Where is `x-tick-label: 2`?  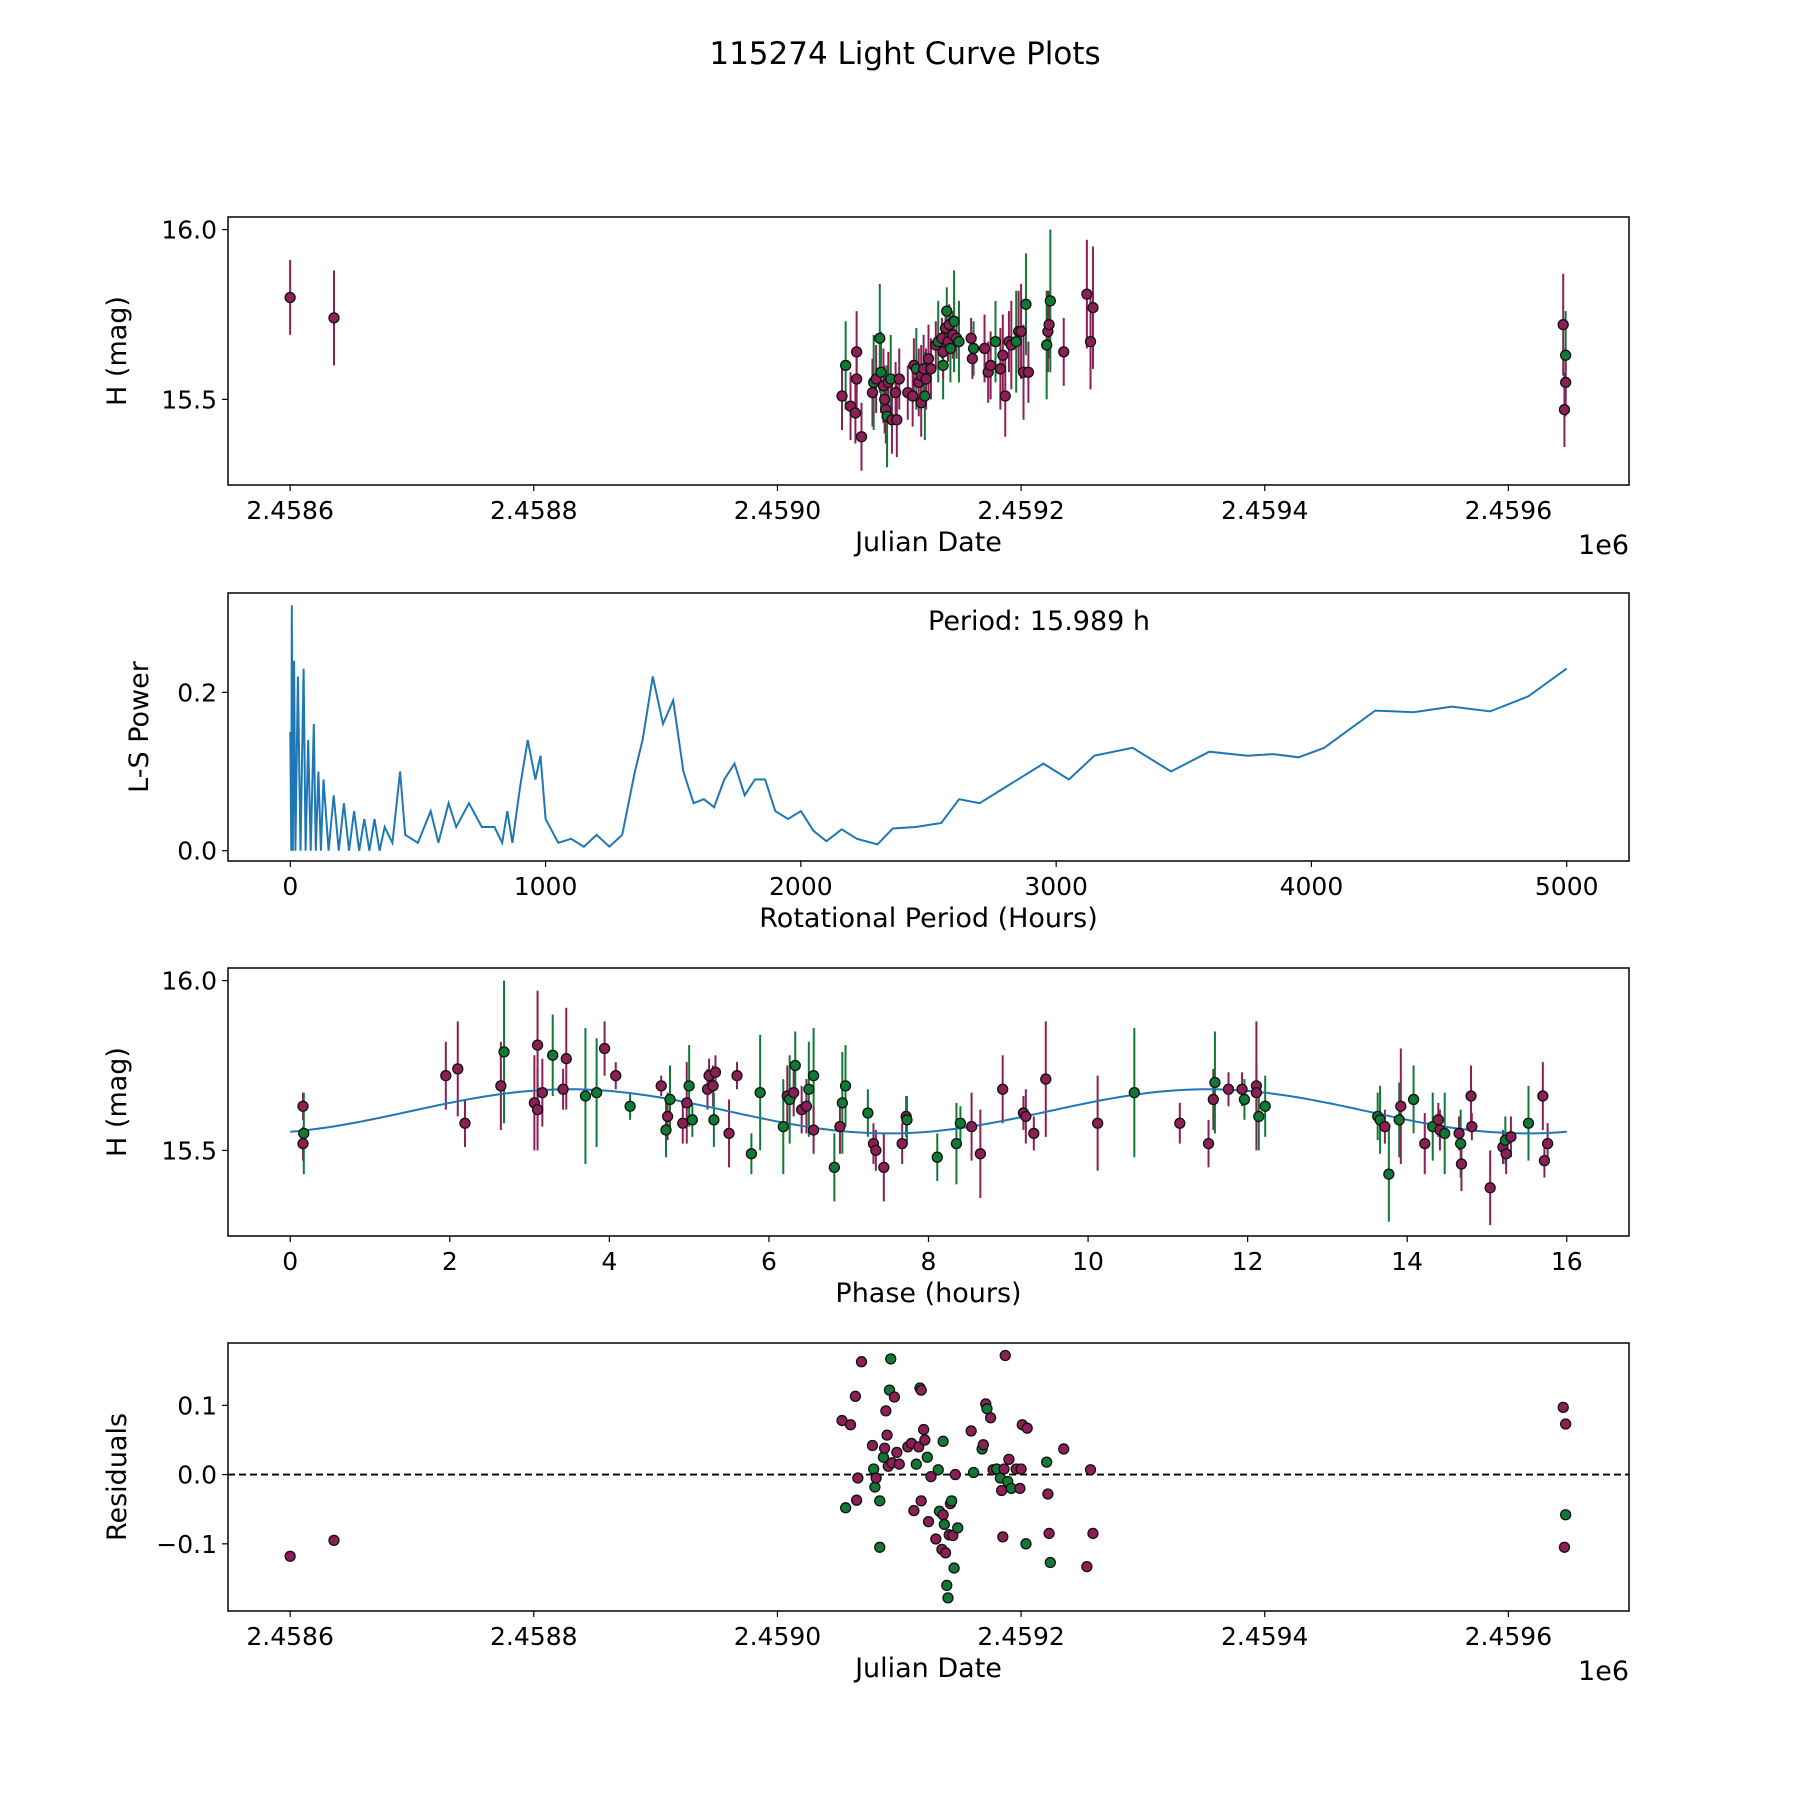 x-tick-label: 2 is located at coordinates (450, 1261).